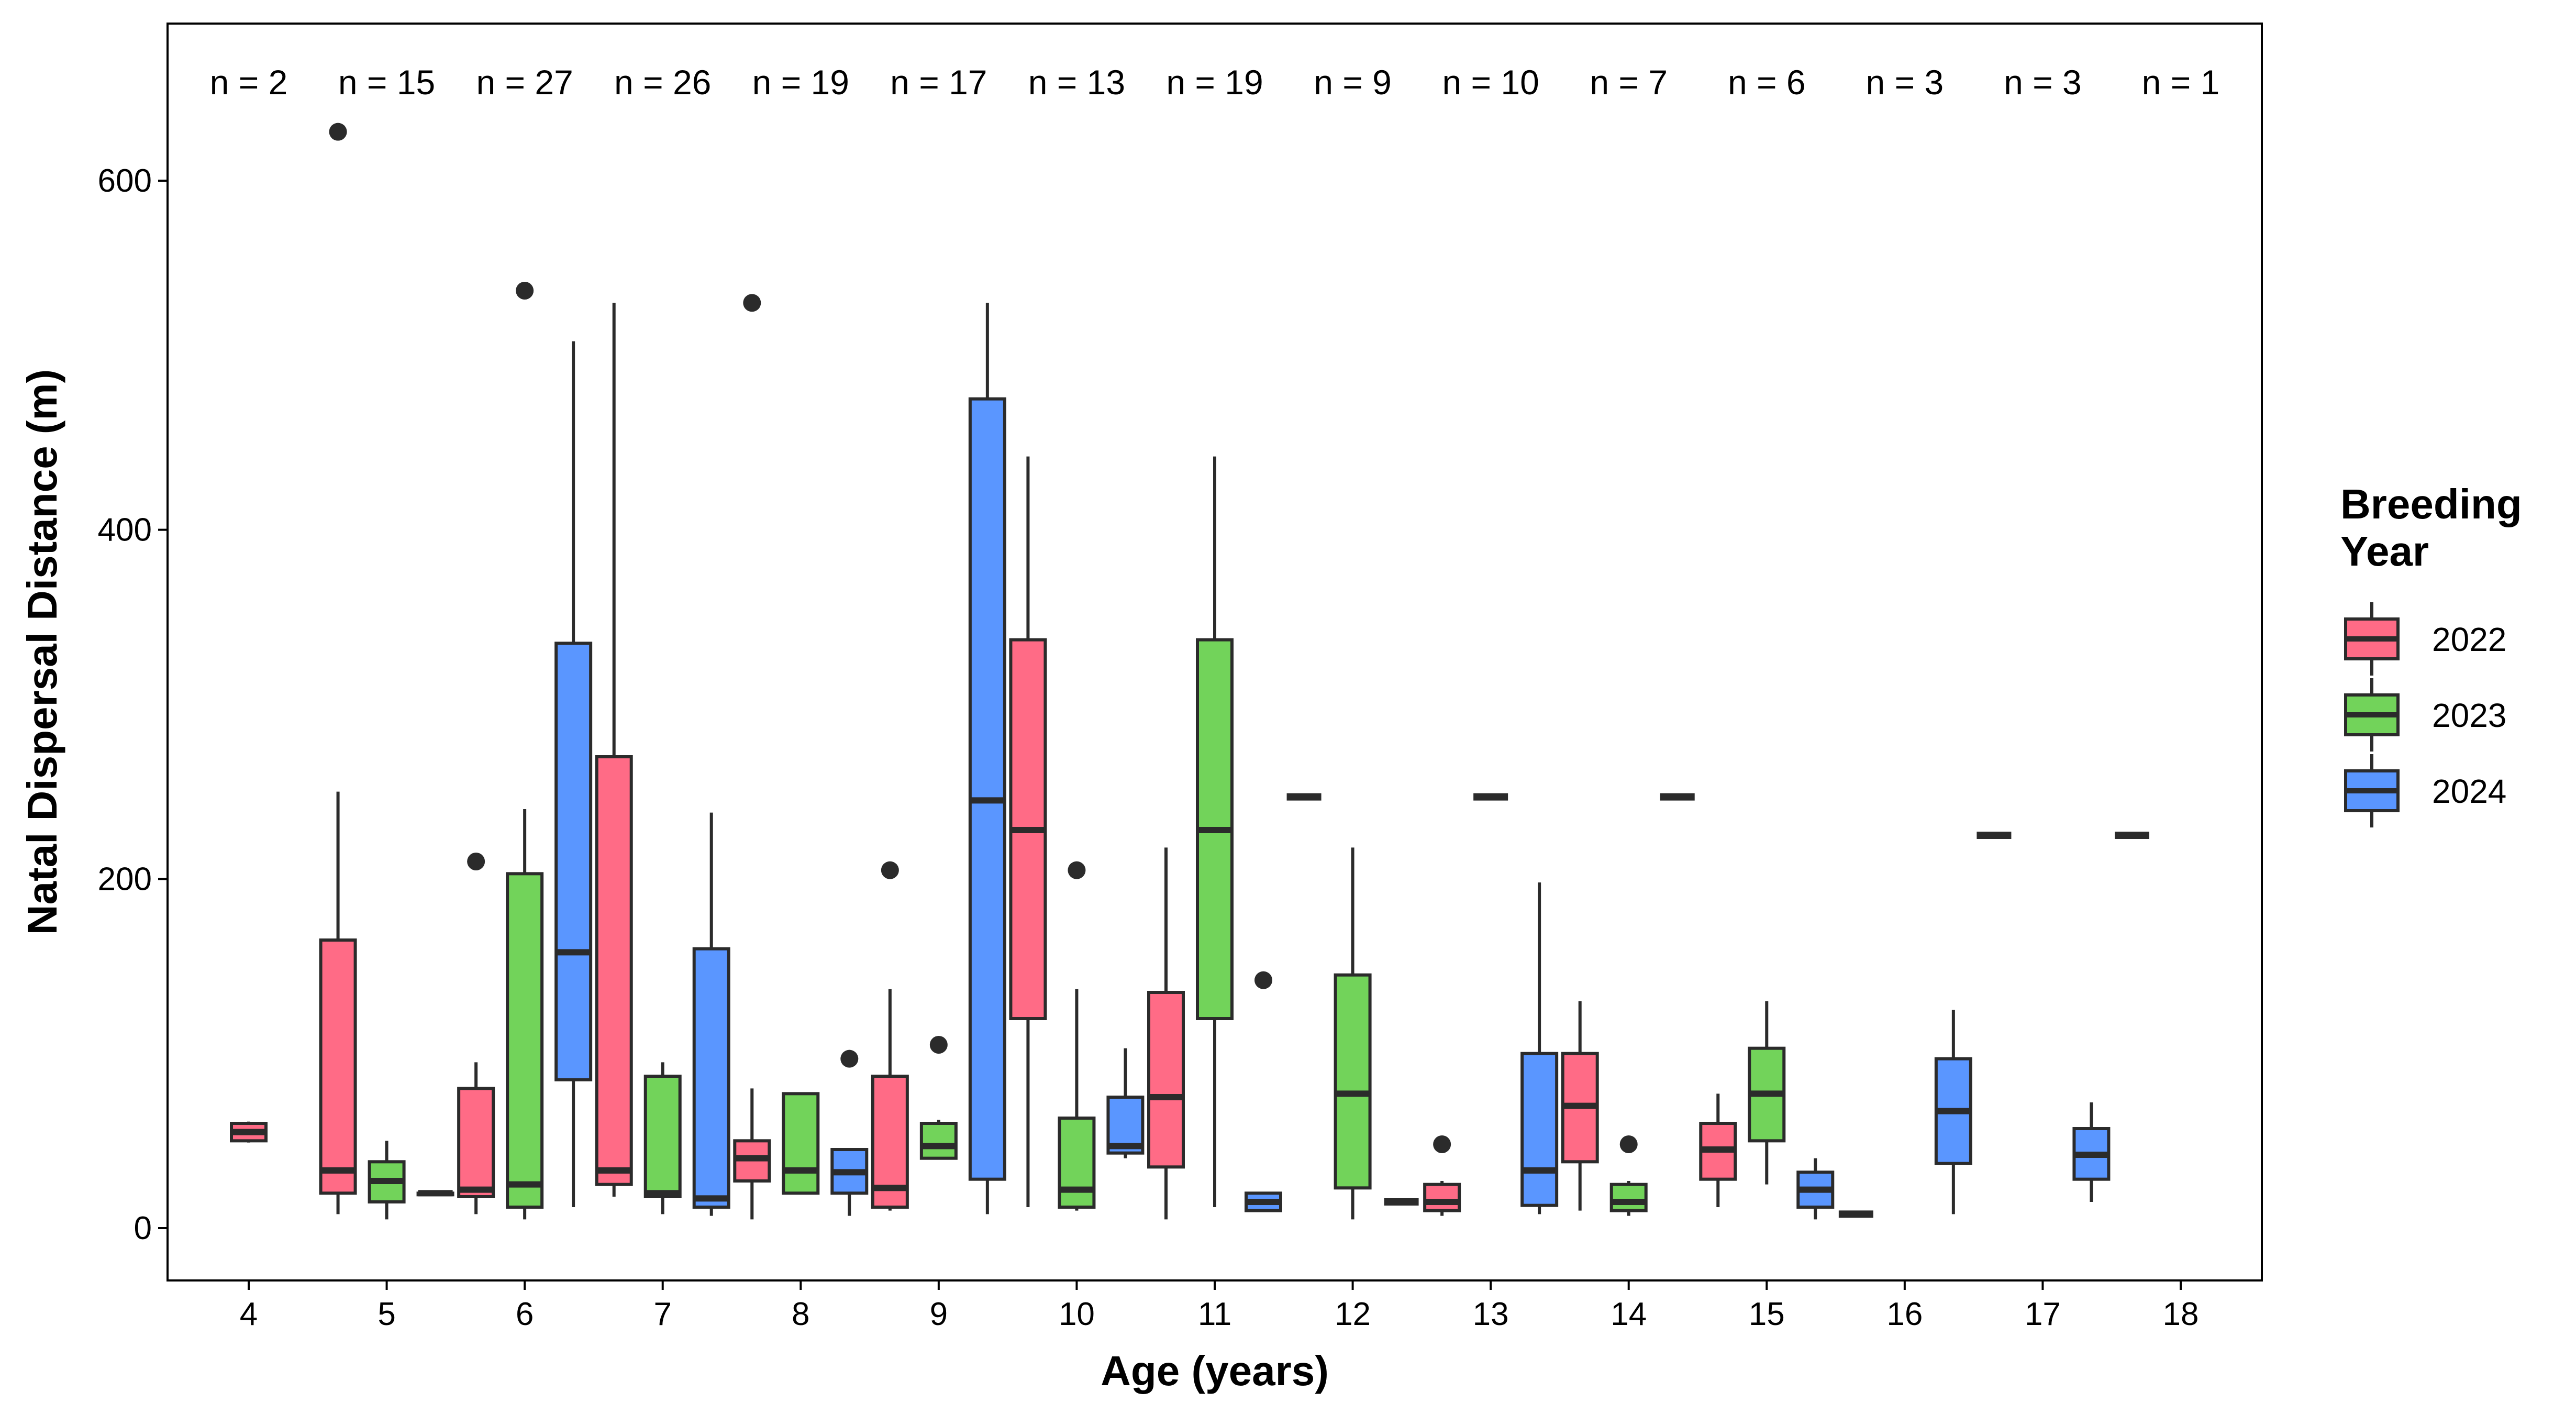 The image size is (2576, 1414). What do you see at coordinates (939, 1314) in the screenshot?
I see `x-tick-label: 9` at bounding box center [939, 1314].